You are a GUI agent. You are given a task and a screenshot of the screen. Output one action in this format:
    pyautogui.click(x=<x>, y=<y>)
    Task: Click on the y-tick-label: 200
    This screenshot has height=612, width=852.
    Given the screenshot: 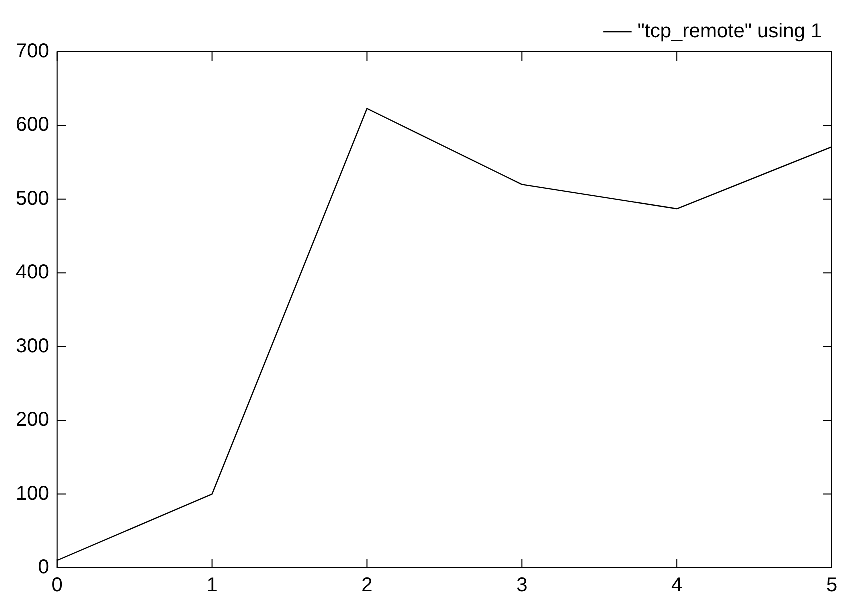 What is the action you would take?
    pyautogui.click(x=33, y=420)
    